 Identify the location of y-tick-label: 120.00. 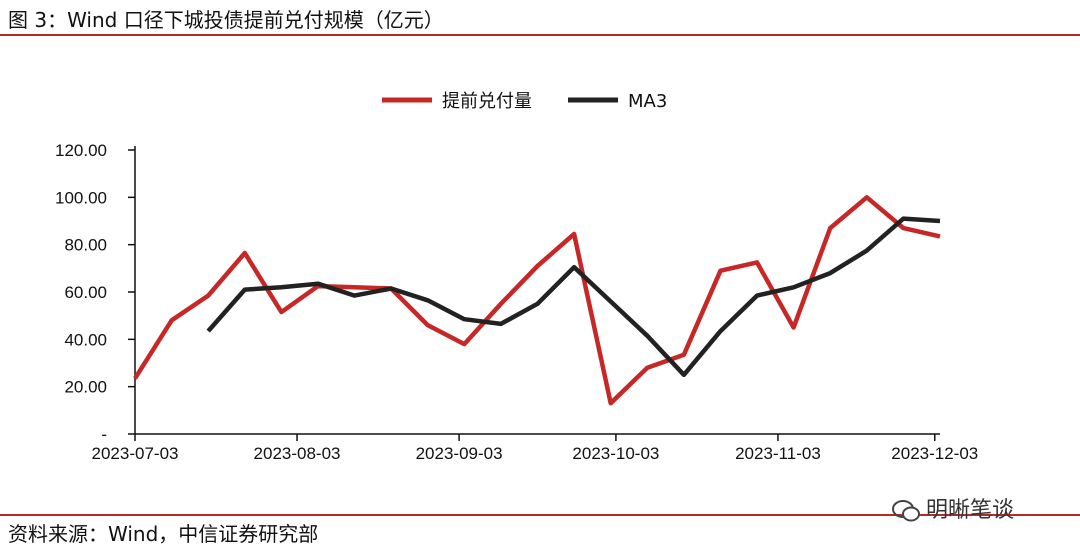
(81, 150).